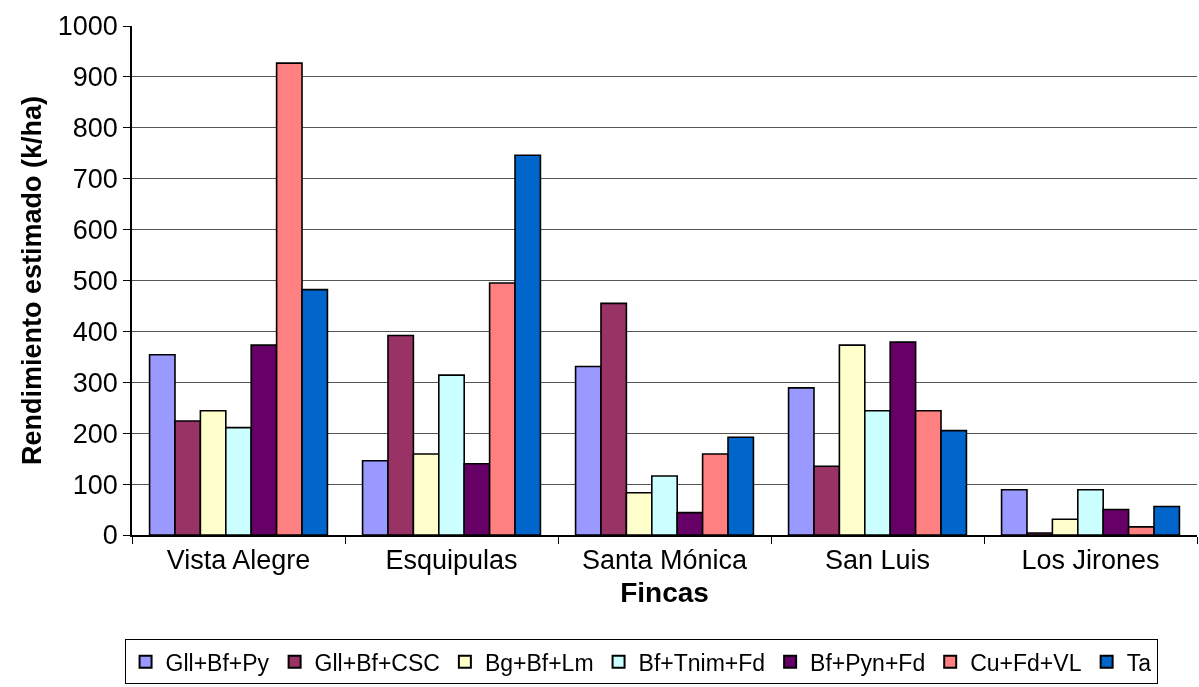 Image resolution: width=1199 pixels, height=687 pixels. Describe the element at coordinates (217, 662) in the screenshot. I see `legend-label: Gll+Bf+Py` at that location.